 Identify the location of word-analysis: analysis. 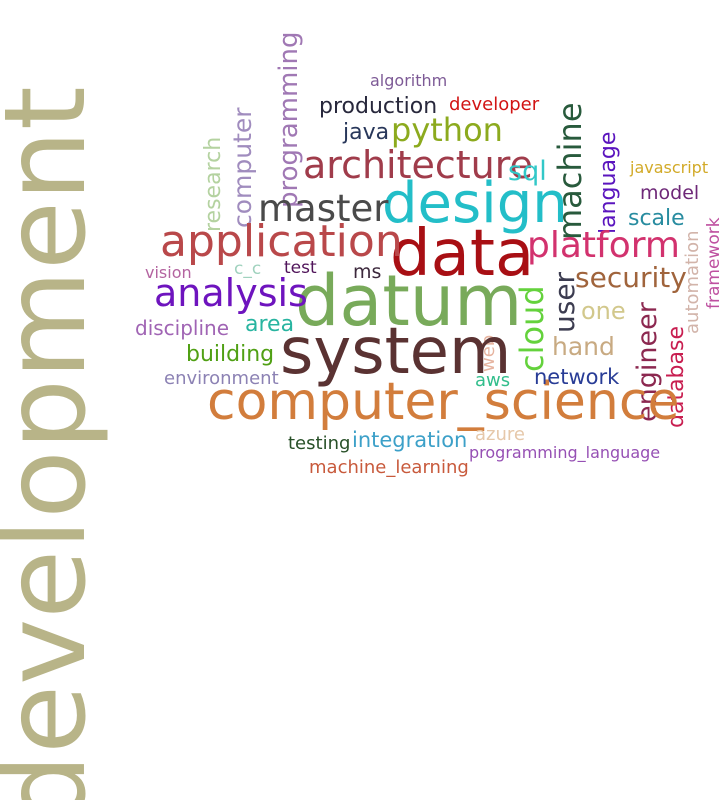
(231, 293).